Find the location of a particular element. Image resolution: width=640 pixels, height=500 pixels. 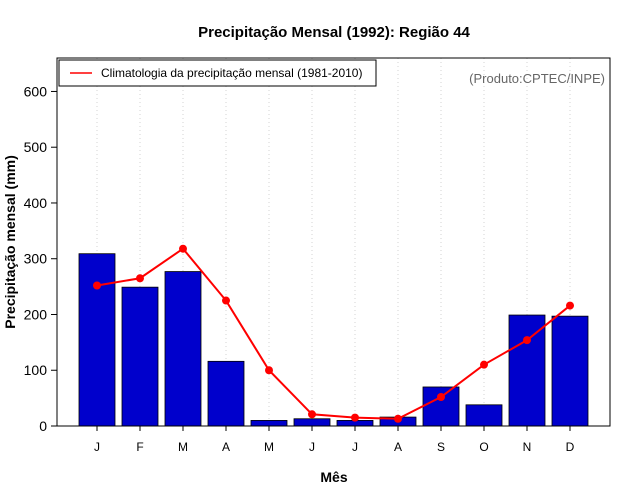

legend-box is located at coordinates (217, 73).